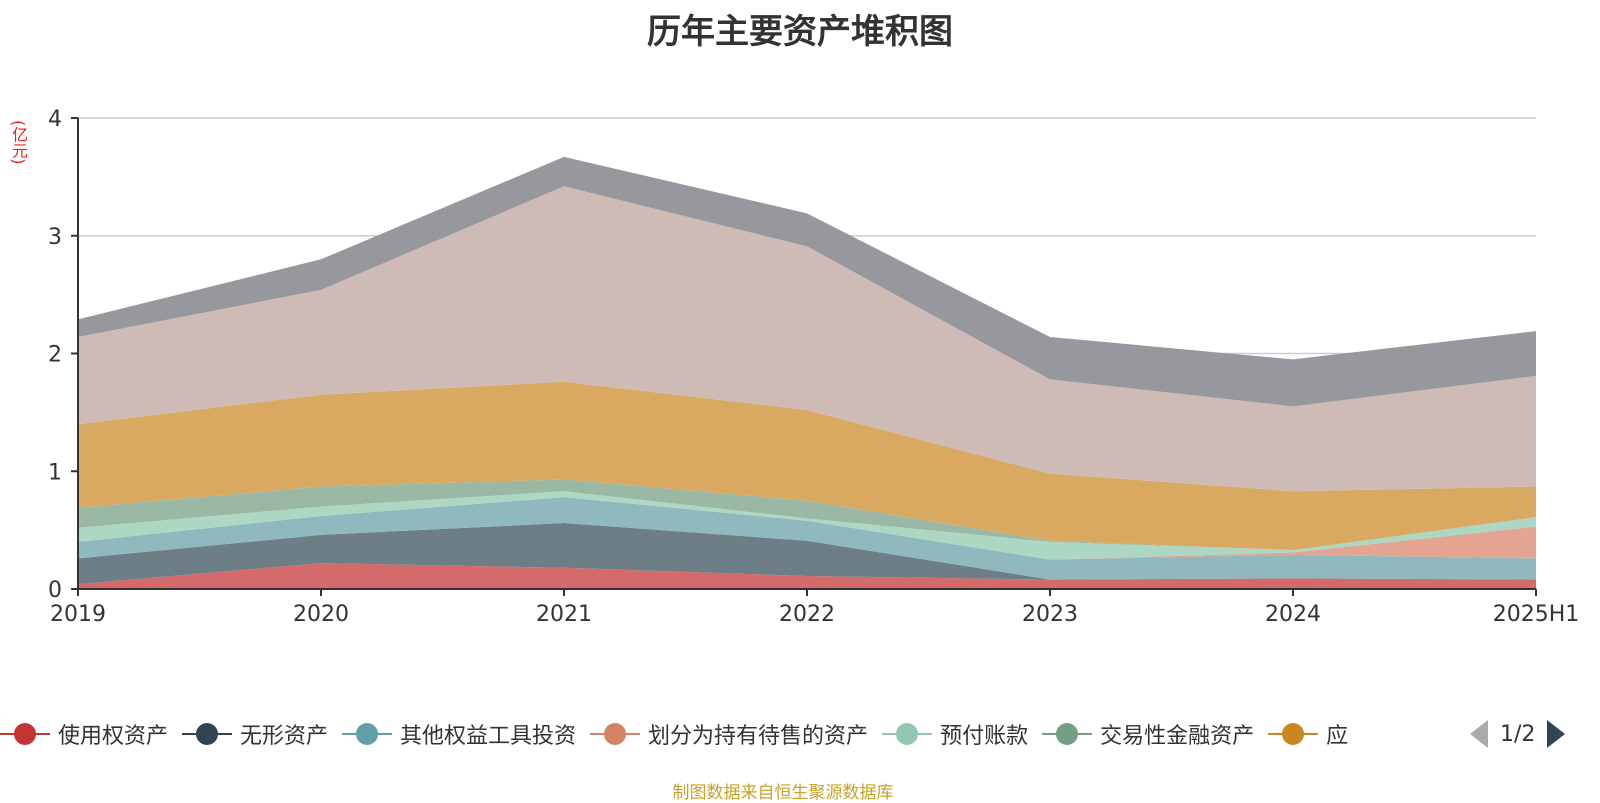 This screenshot has width=1600, height=803. I want to click on legend-item: 划分为持有待售的资产, so click(729, 734).